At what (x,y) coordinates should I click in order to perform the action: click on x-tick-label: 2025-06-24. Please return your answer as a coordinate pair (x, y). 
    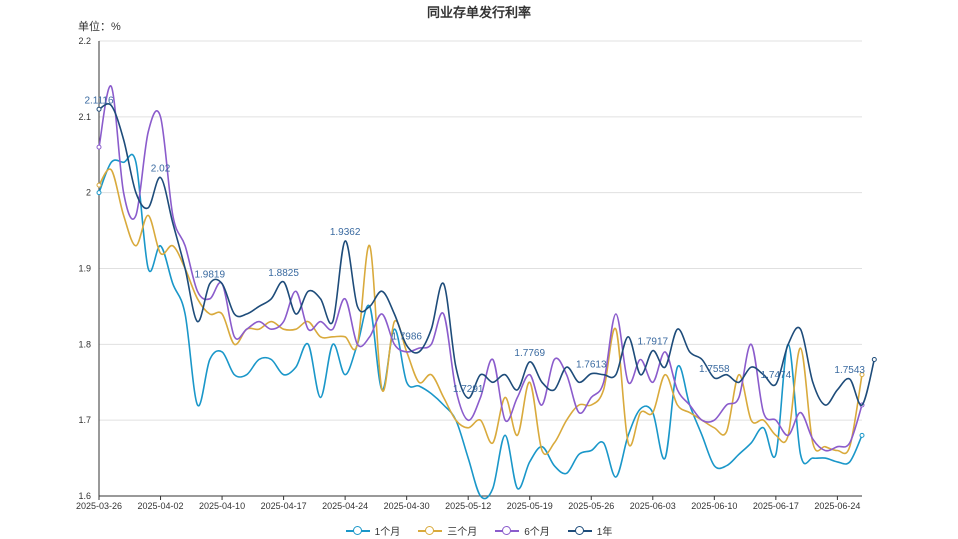
    Looking at the image, I should click on (837, 506).